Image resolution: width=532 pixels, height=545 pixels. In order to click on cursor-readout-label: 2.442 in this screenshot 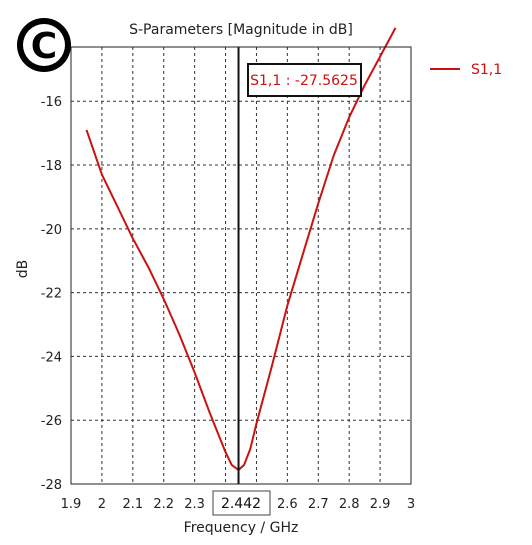, I will do `click(241, 504)`.